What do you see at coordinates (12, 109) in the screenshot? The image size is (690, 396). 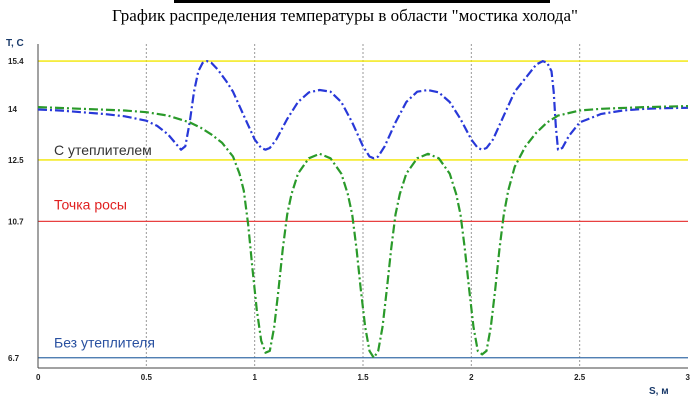 I see `y-tick-label-3: 14` at bounding box center [12, 109].